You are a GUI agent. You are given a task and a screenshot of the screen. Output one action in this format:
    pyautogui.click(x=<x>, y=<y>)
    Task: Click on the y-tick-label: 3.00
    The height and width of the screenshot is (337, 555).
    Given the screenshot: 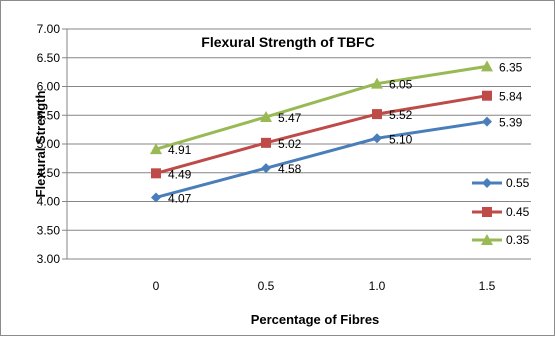 What is the action you would take?
    pyautogui.click(x=49, y=259)
    